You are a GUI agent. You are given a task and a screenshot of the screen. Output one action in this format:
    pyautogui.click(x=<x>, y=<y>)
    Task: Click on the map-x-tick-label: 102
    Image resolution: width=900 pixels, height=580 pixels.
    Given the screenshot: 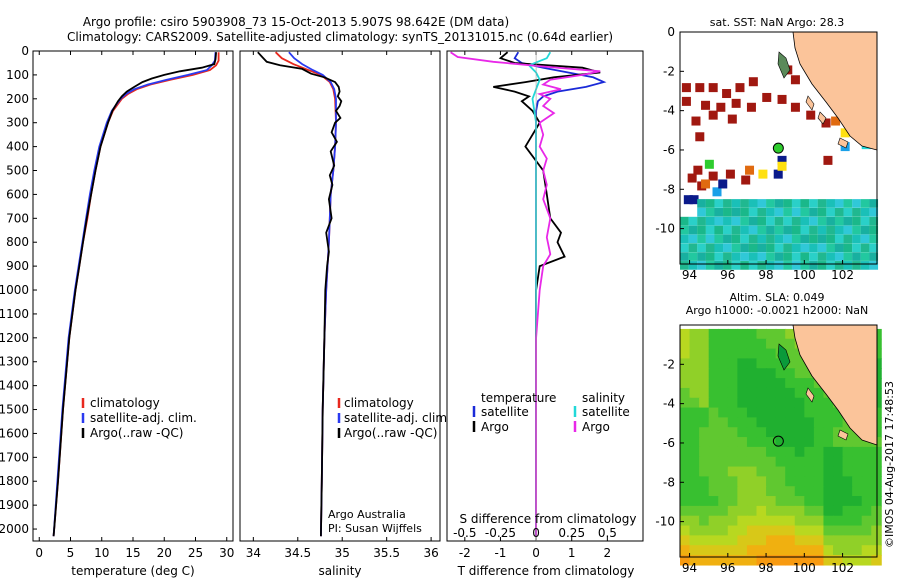 What is the action you would take?
    pyautogui.click(x=842, y=568)
    